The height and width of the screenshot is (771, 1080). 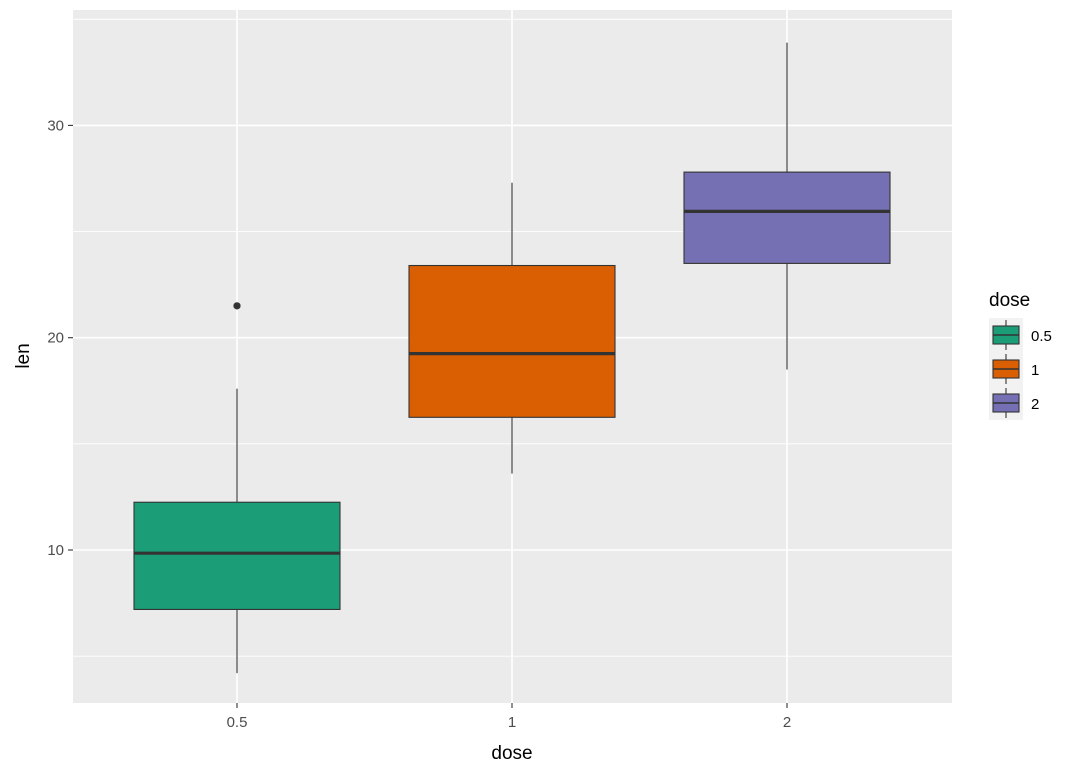 I want to click on legend-key-1: 1, so click(x=1014, y=369).